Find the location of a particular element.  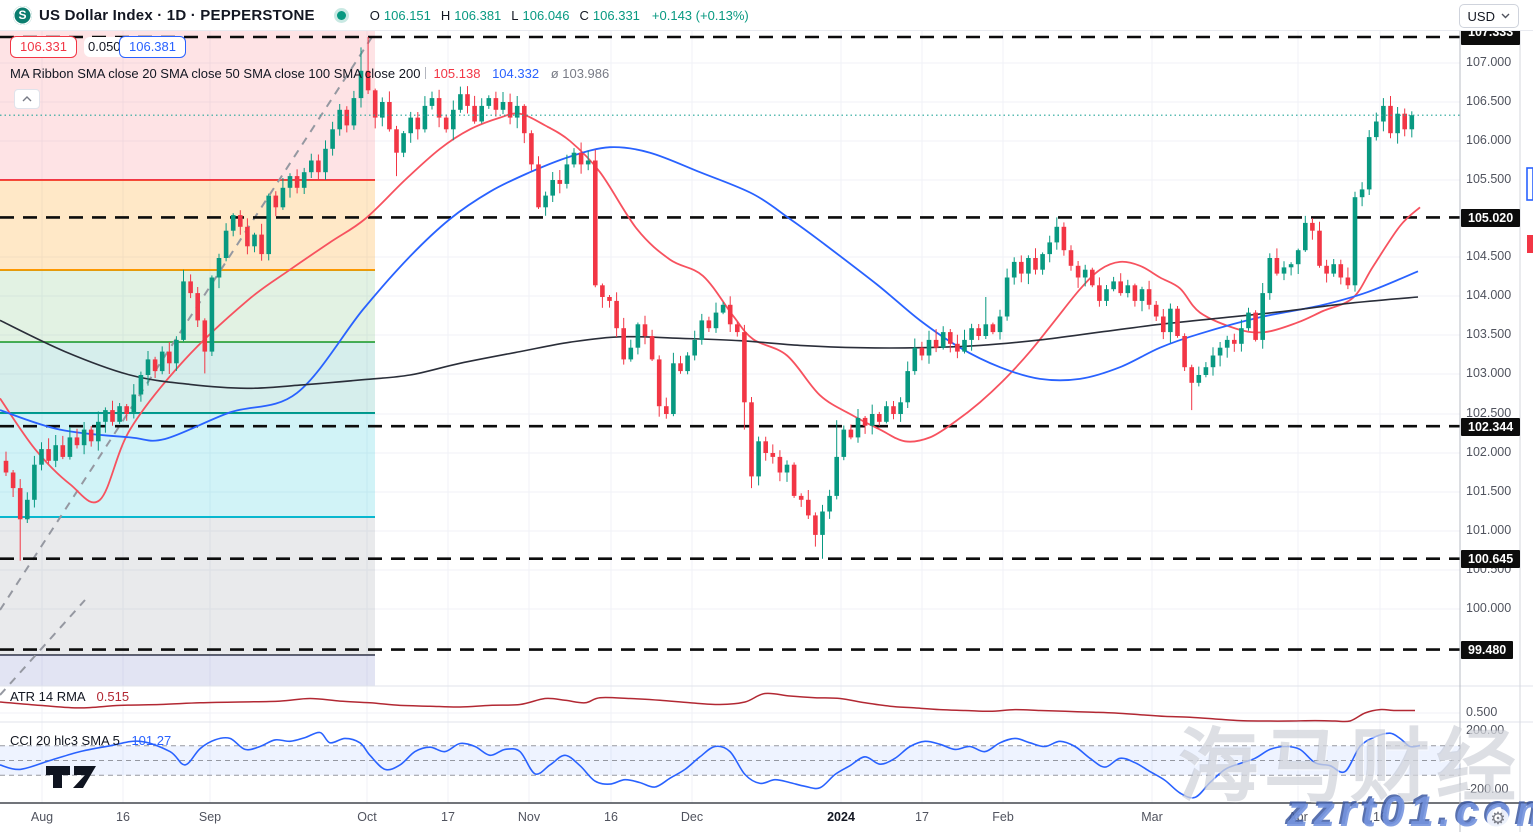

entry-price-label: 106.331 is located at coordinates (43, 47).